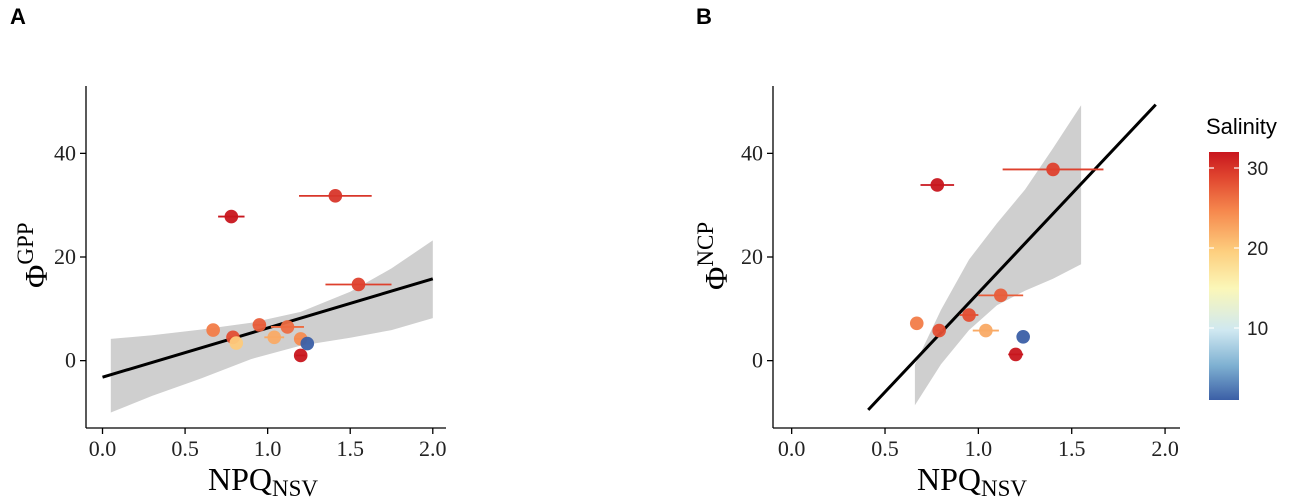 This screenshot has height=502, width=1299. I want to click on legend-title: Salinity, so click(1241, 126).